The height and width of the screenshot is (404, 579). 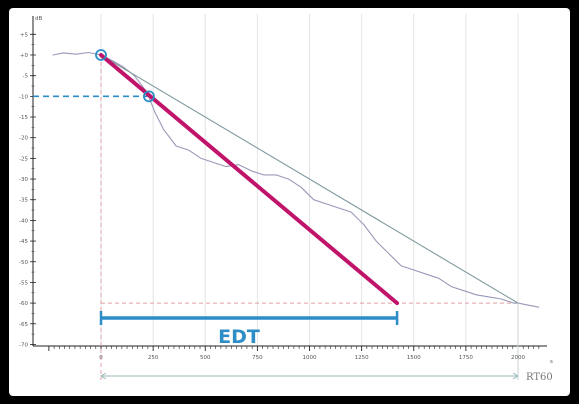 What do you see at coordinates (23, 139) in the screenshot?
I see `y-tick-label-5: -20` at bounding box center [23, 139].